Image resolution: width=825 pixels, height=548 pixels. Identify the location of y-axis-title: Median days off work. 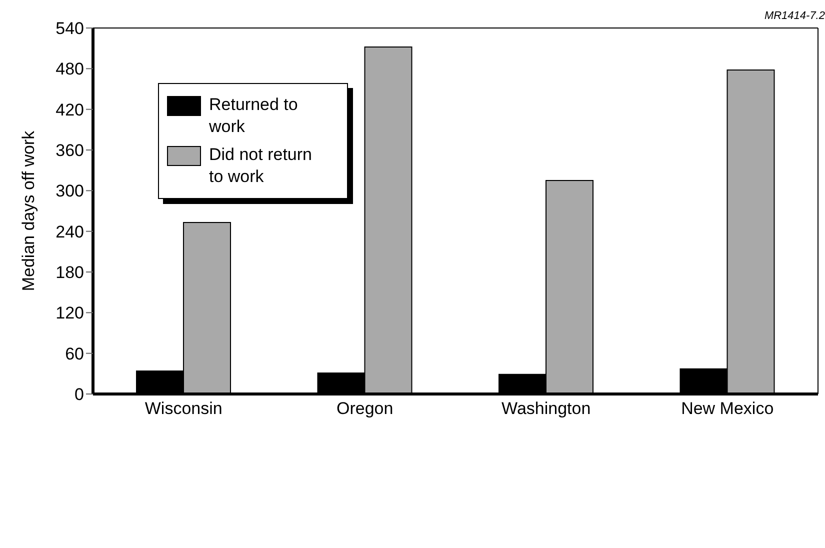
(28, 211).